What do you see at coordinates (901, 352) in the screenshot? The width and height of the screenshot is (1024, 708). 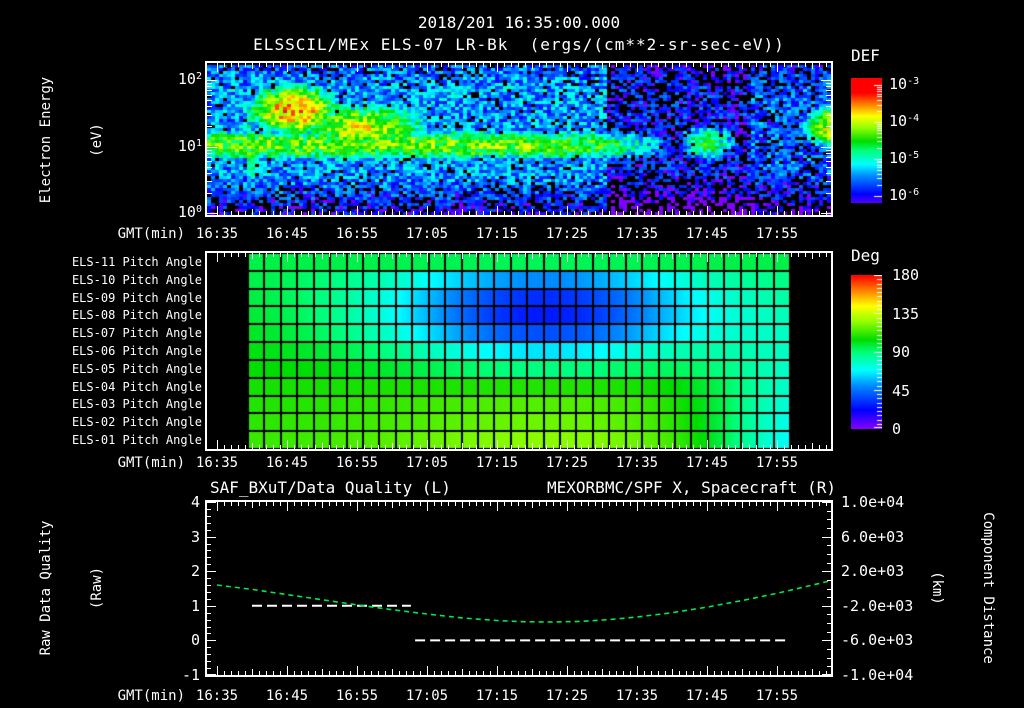 I see `deg-tick-label: 90` at bounding box center [901, 352].